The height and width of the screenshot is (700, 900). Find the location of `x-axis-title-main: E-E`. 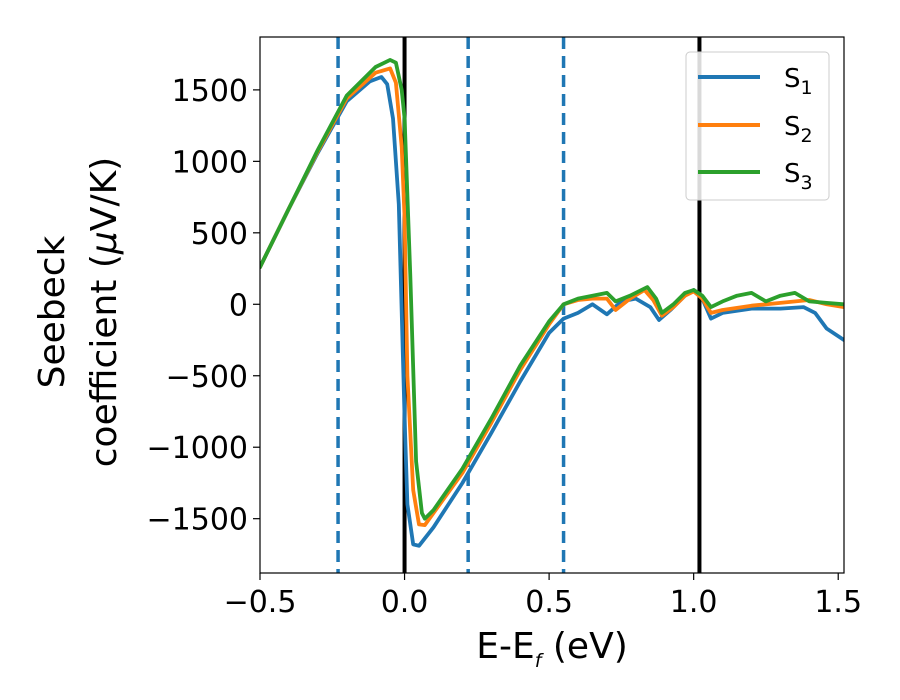

x-axis-title-main: E-E is located at coordinates (505, 646).